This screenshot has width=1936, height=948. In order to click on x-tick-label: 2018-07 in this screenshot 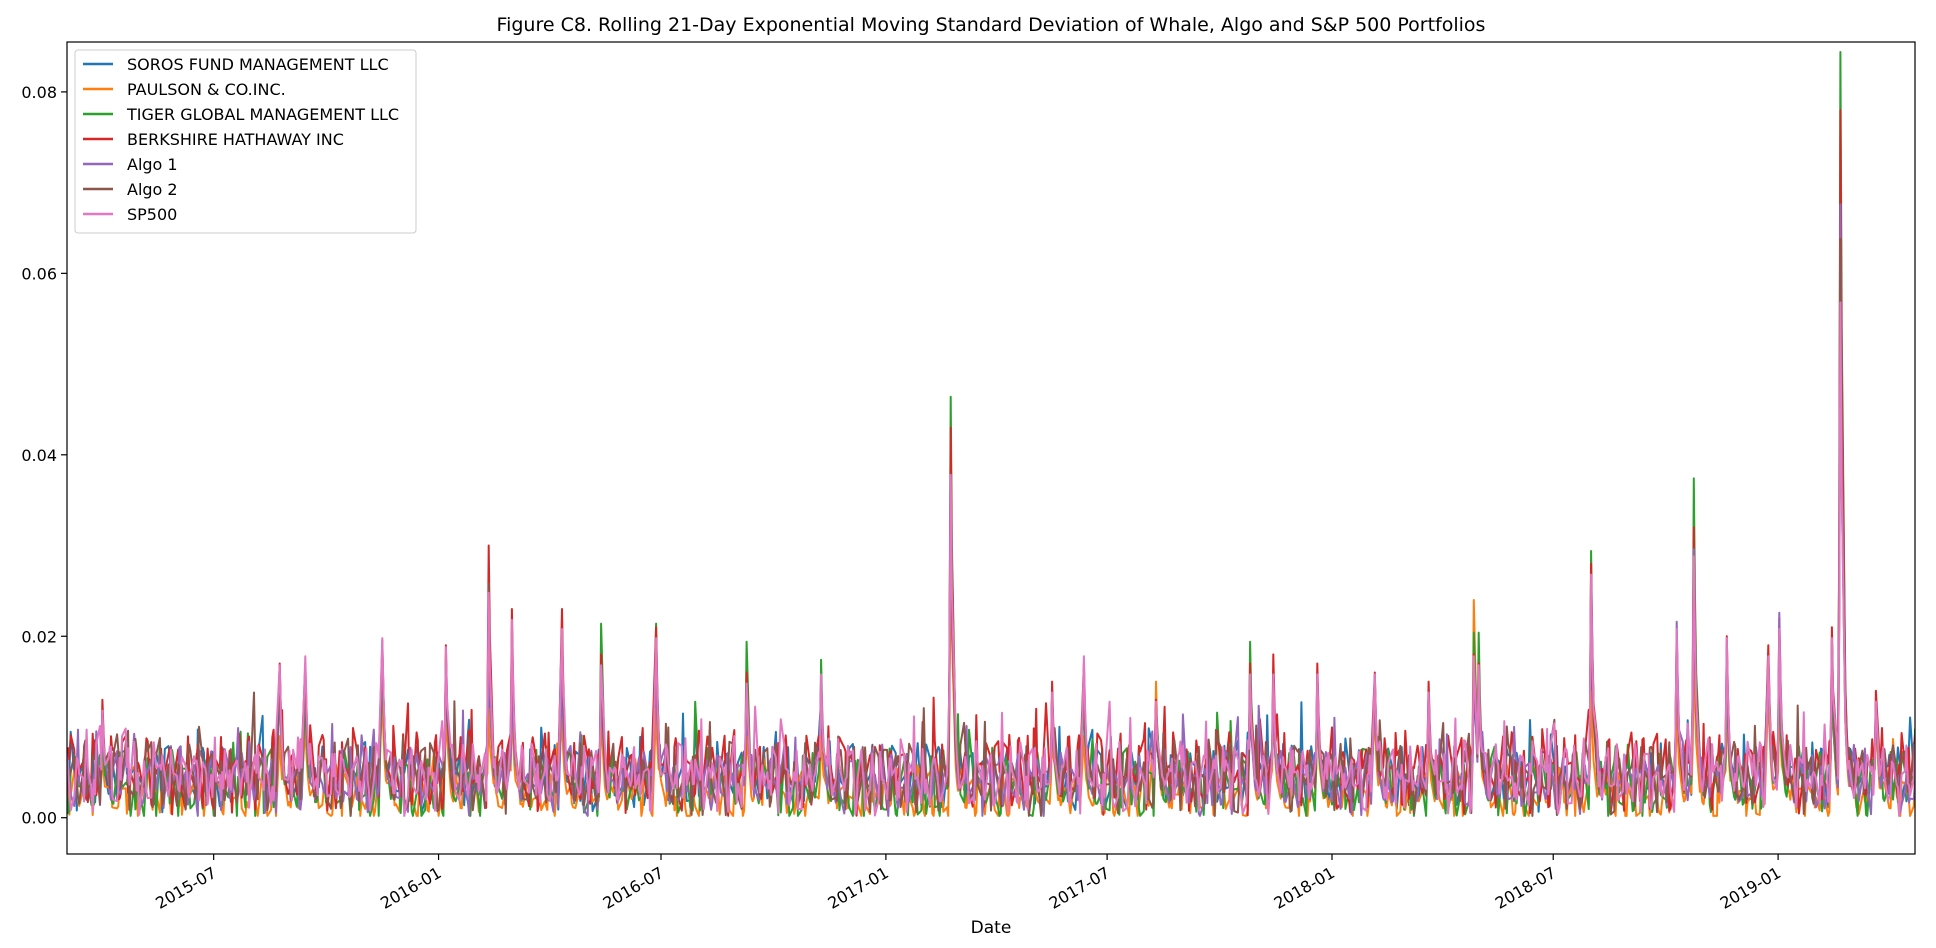, I will do `click(1525, 888)`.